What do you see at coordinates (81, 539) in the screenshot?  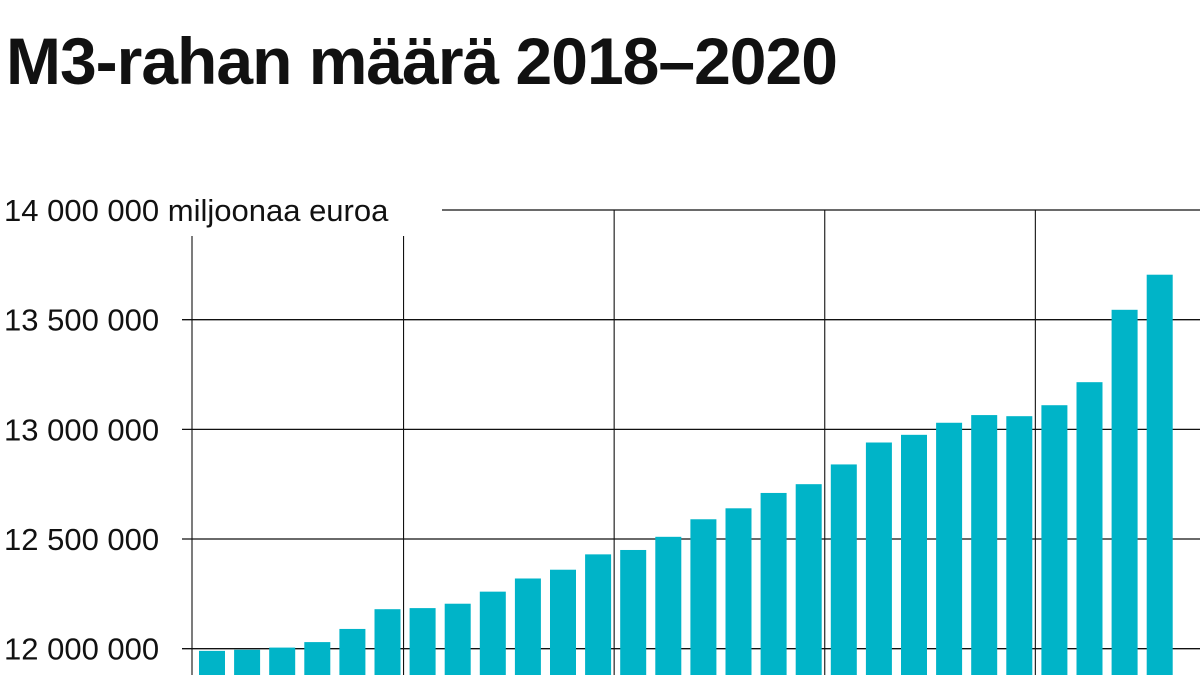 I see `y-tick-label: 12 500 000` at bounding box center [81, 539].